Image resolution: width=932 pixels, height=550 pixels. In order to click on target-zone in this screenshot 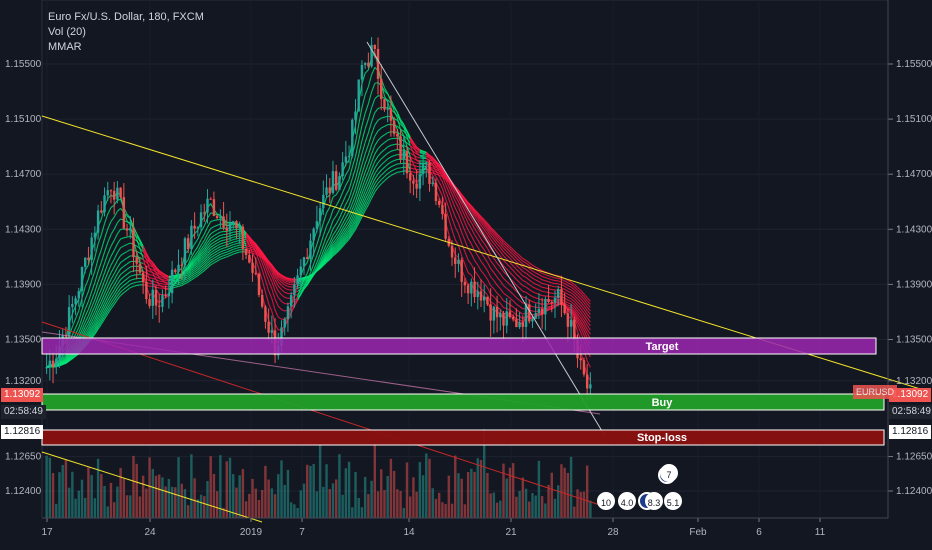, I will do `click(459, 346)`.